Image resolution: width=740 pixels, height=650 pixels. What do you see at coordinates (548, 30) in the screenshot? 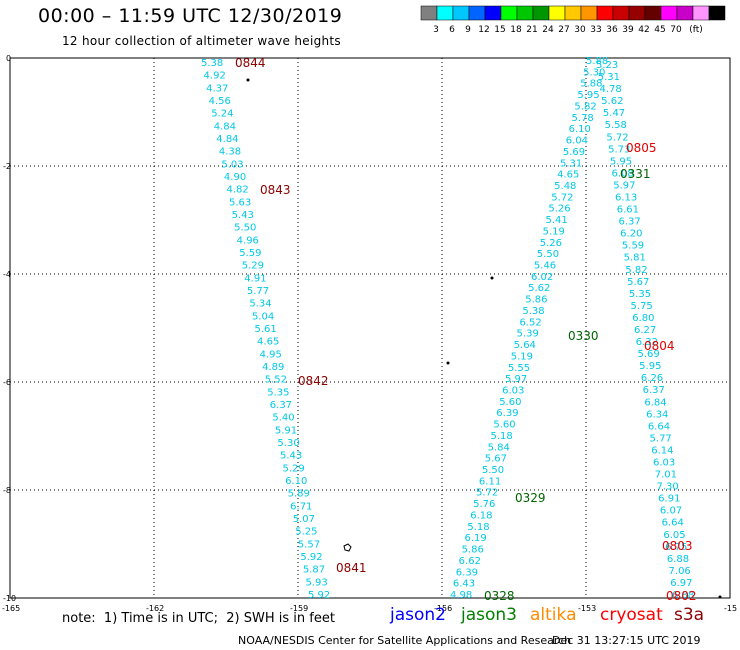
I see `scale-label: 24` at bounding box center [548, 30].